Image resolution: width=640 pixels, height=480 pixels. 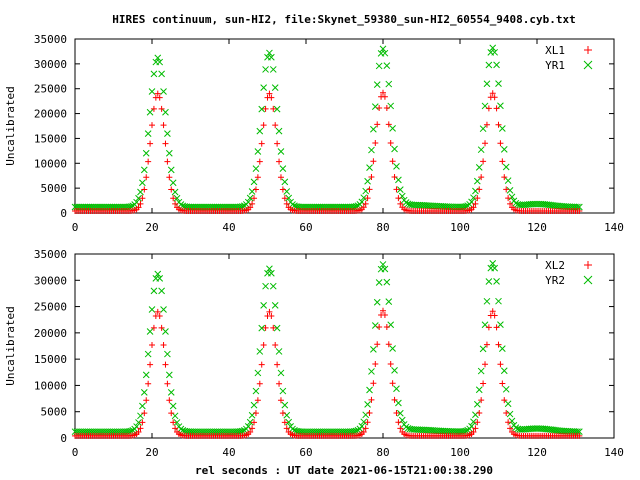 I want to click on y-tick-label: 5000, so click(x=54, y=188).